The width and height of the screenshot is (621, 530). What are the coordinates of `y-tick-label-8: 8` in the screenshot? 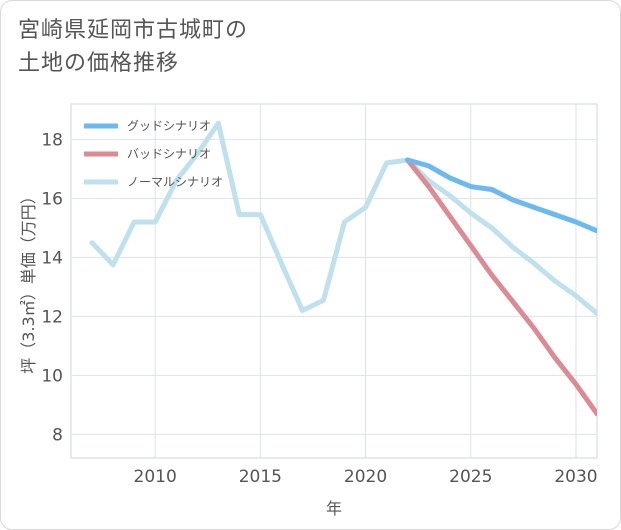 It's located at (57, 435).